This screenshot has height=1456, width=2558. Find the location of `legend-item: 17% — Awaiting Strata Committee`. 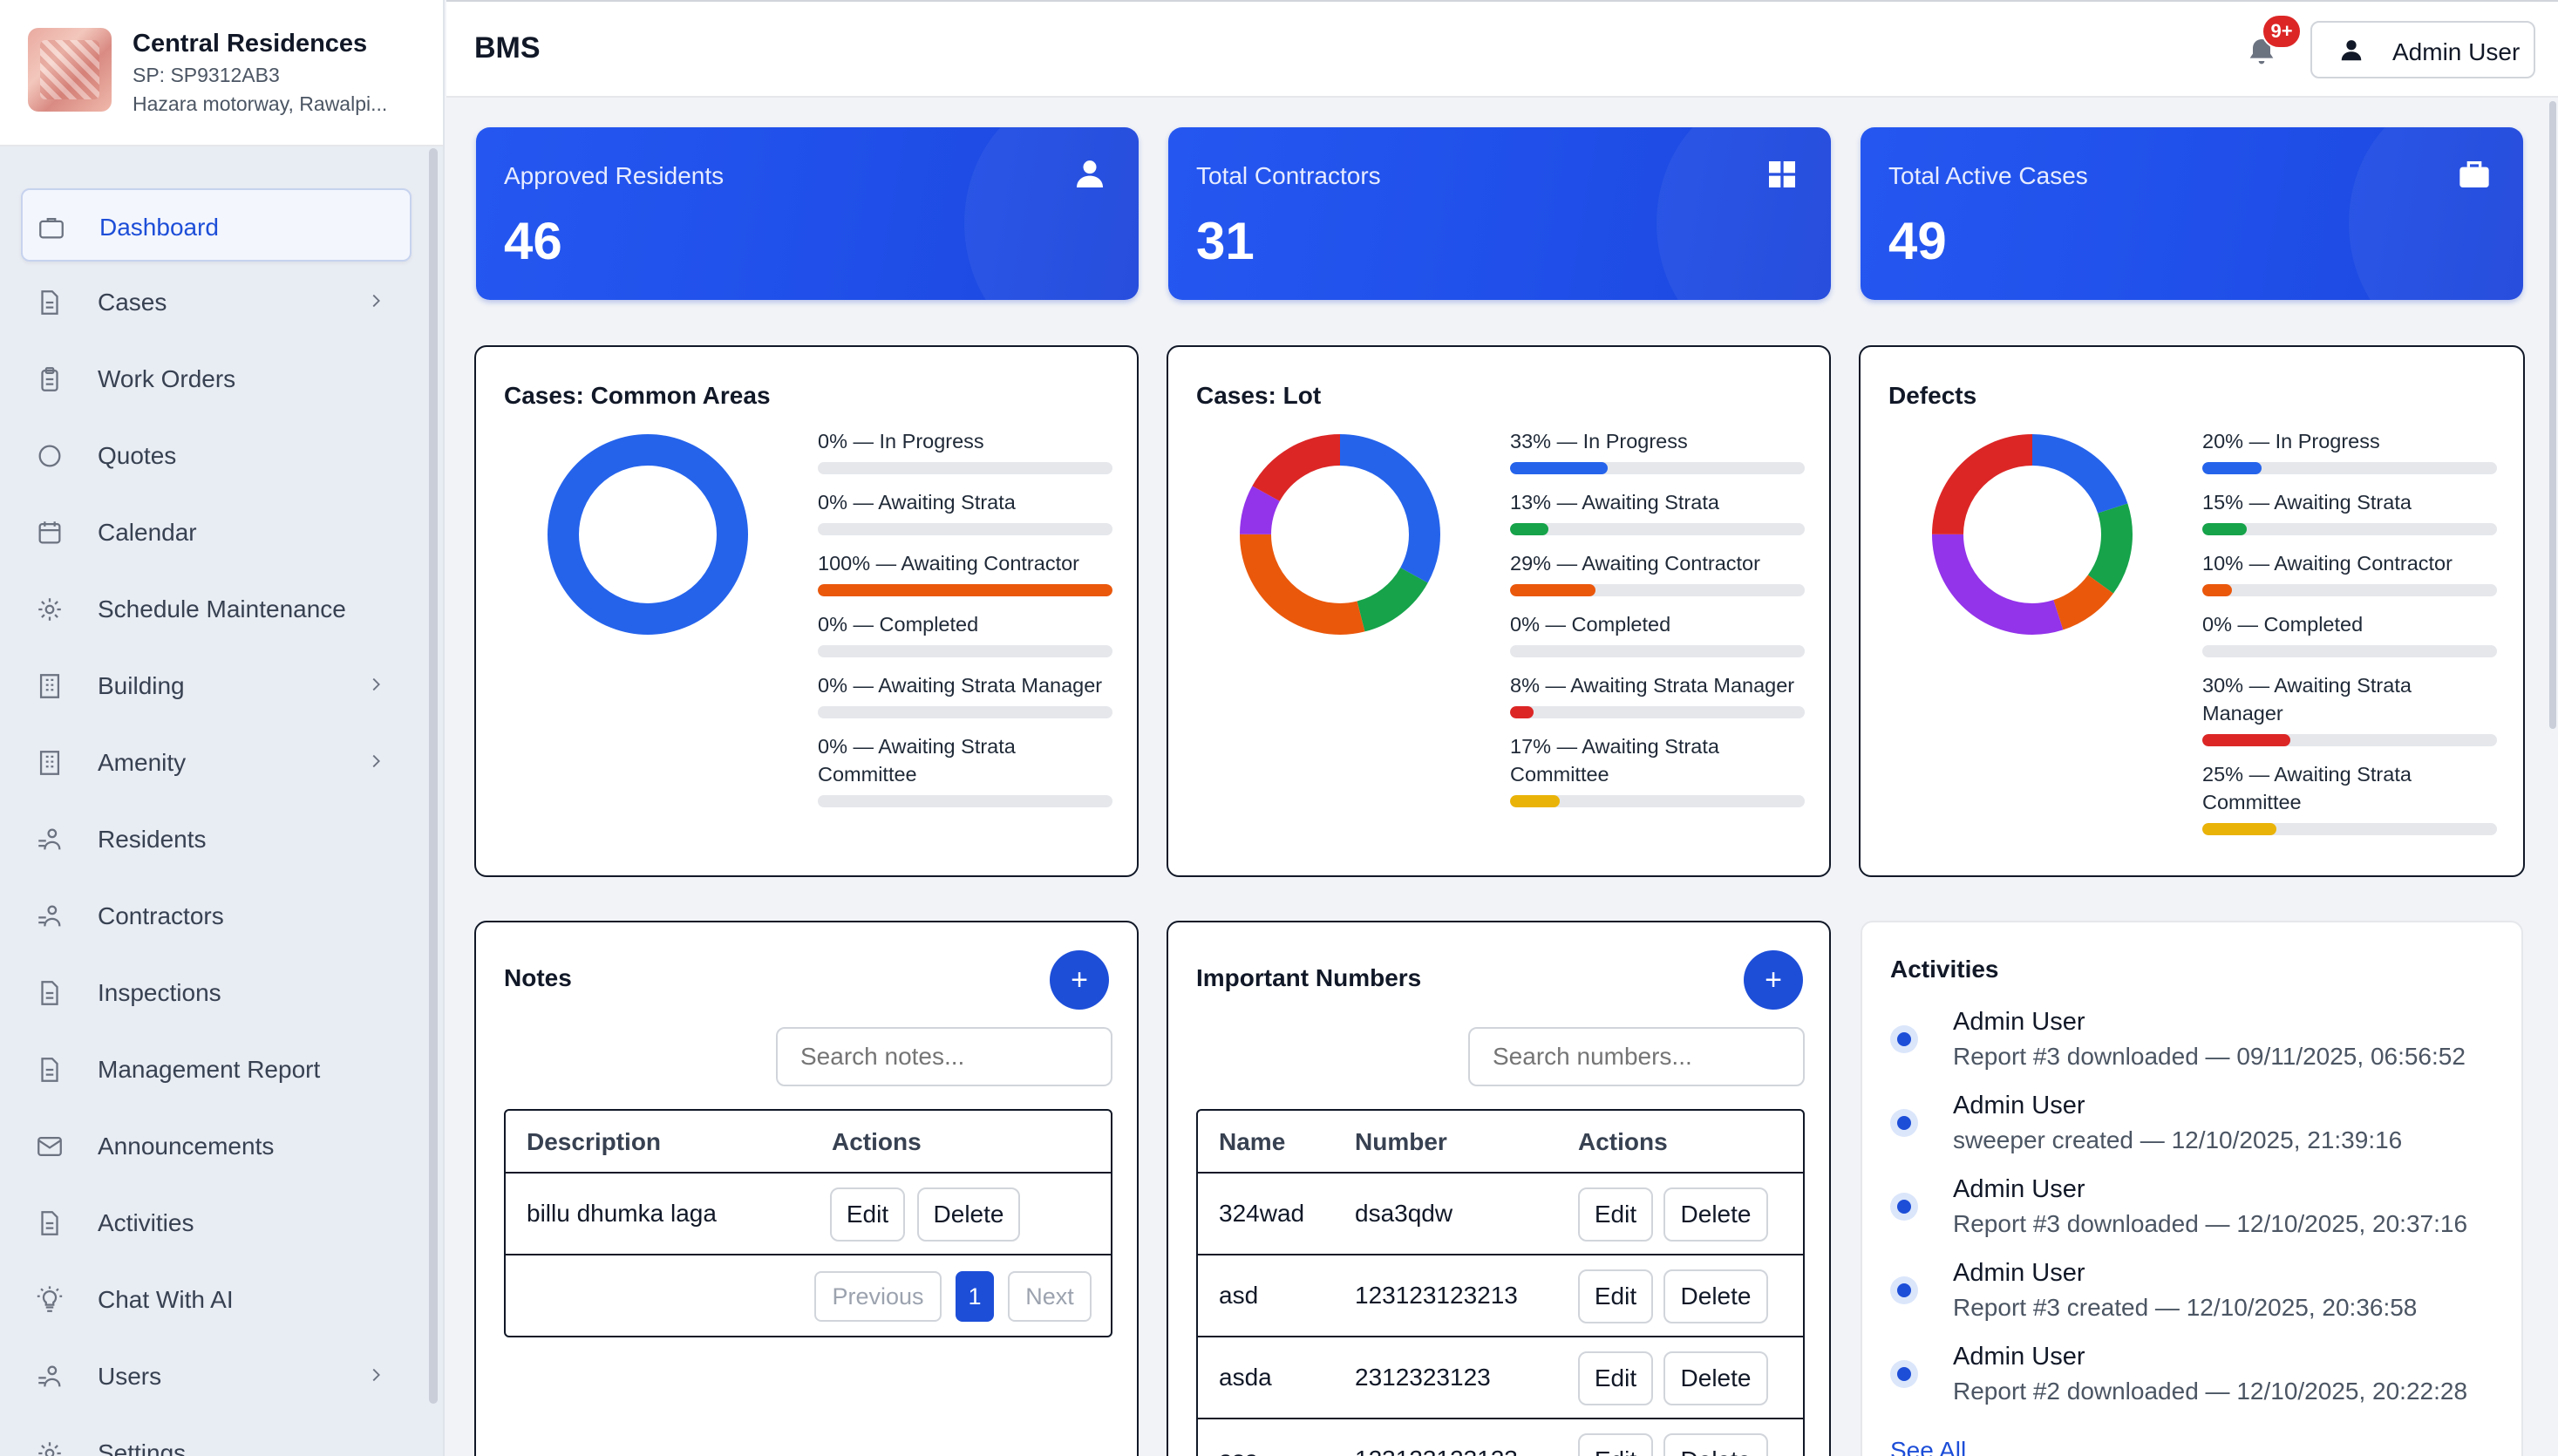

legend-item: 17% — Awaiting Strata Committee is located at coordinates (1657, 769).